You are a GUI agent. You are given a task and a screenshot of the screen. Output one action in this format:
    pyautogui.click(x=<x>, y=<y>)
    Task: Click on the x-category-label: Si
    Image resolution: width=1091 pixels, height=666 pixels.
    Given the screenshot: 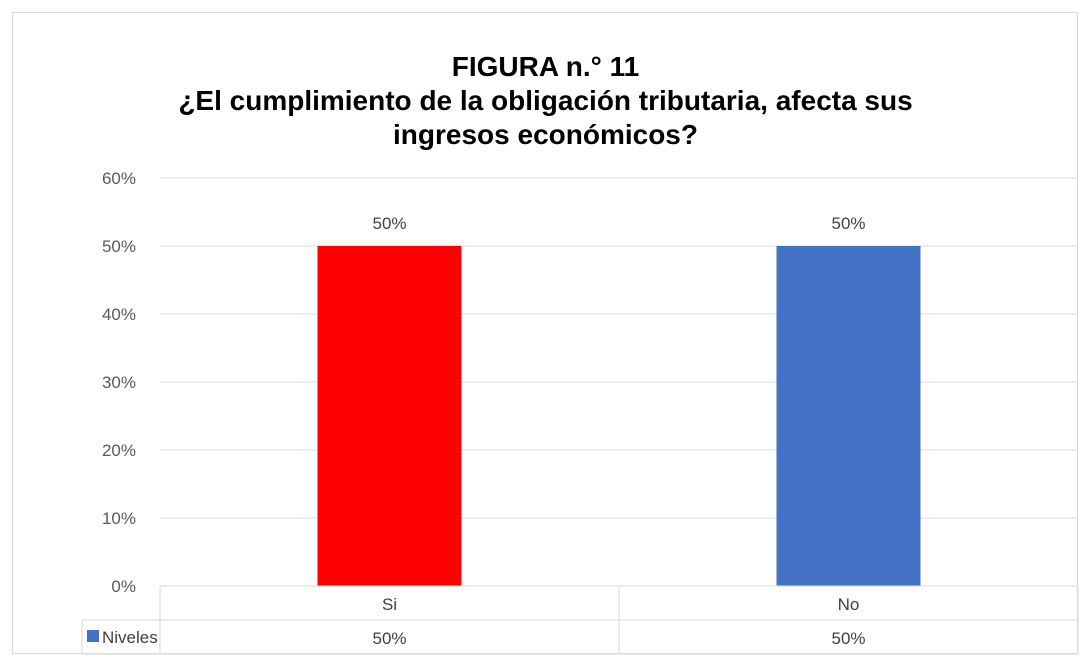 What is the action you would take?
    pyautogui.click(x=389, y=604)
    